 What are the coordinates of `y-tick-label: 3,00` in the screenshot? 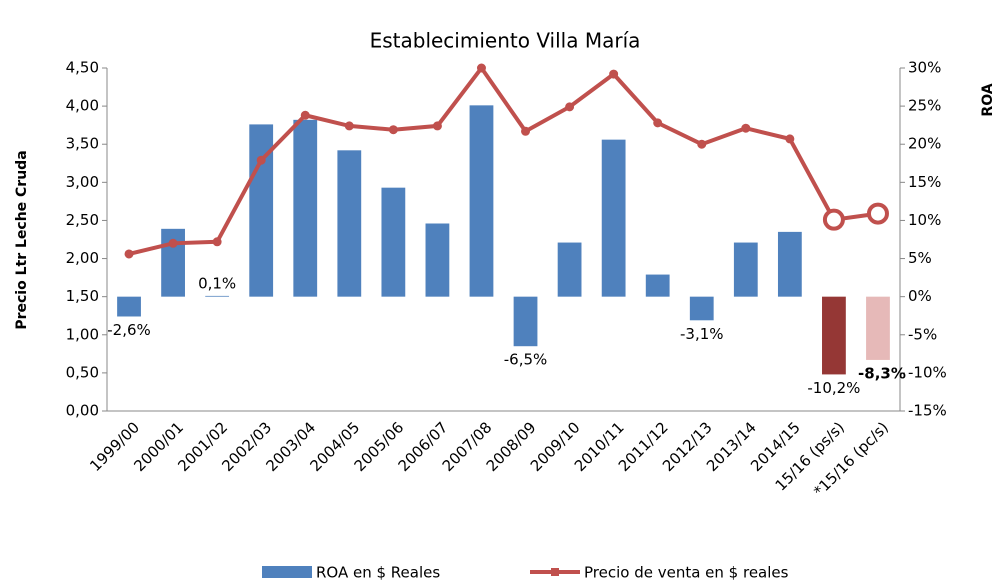 It's located at (82, 182).